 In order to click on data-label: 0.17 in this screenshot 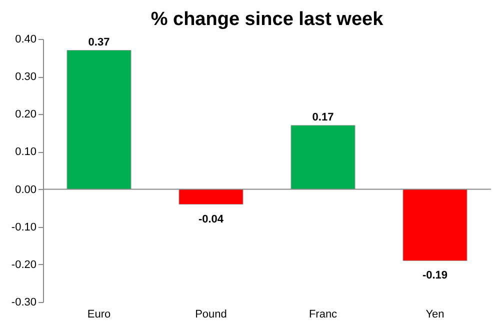, I will do `click(323, 117)`.